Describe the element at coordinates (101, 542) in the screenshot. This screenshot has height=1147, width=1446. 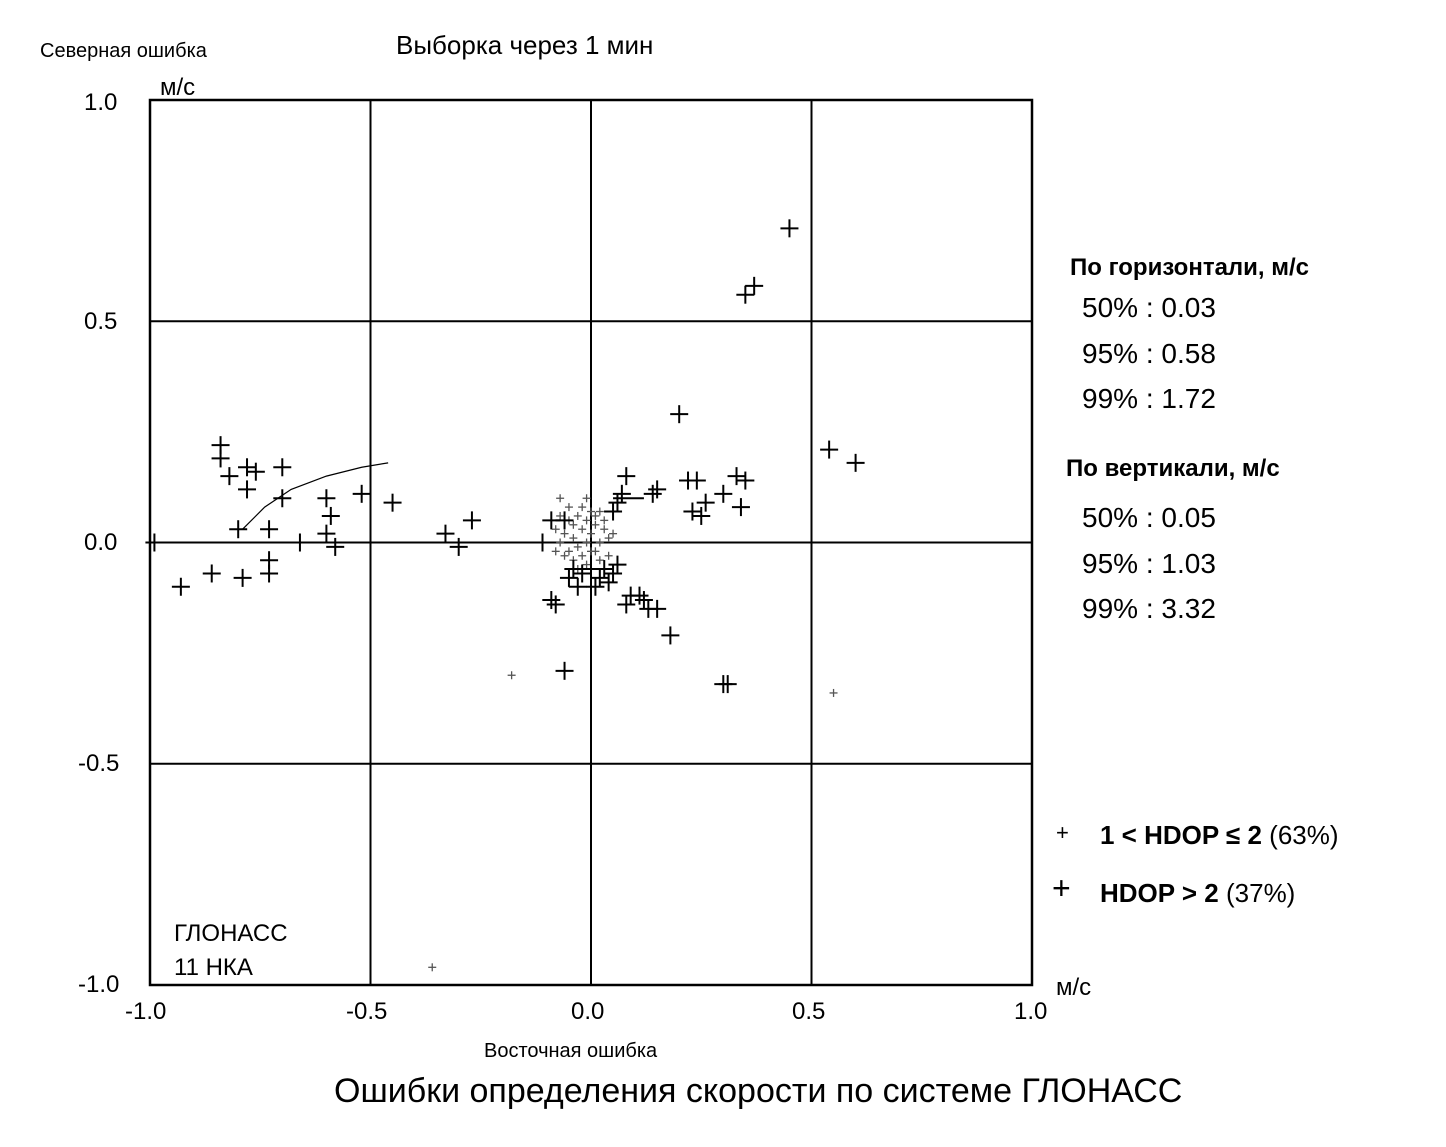
I see `y-tick-label: 0.0` at that location.